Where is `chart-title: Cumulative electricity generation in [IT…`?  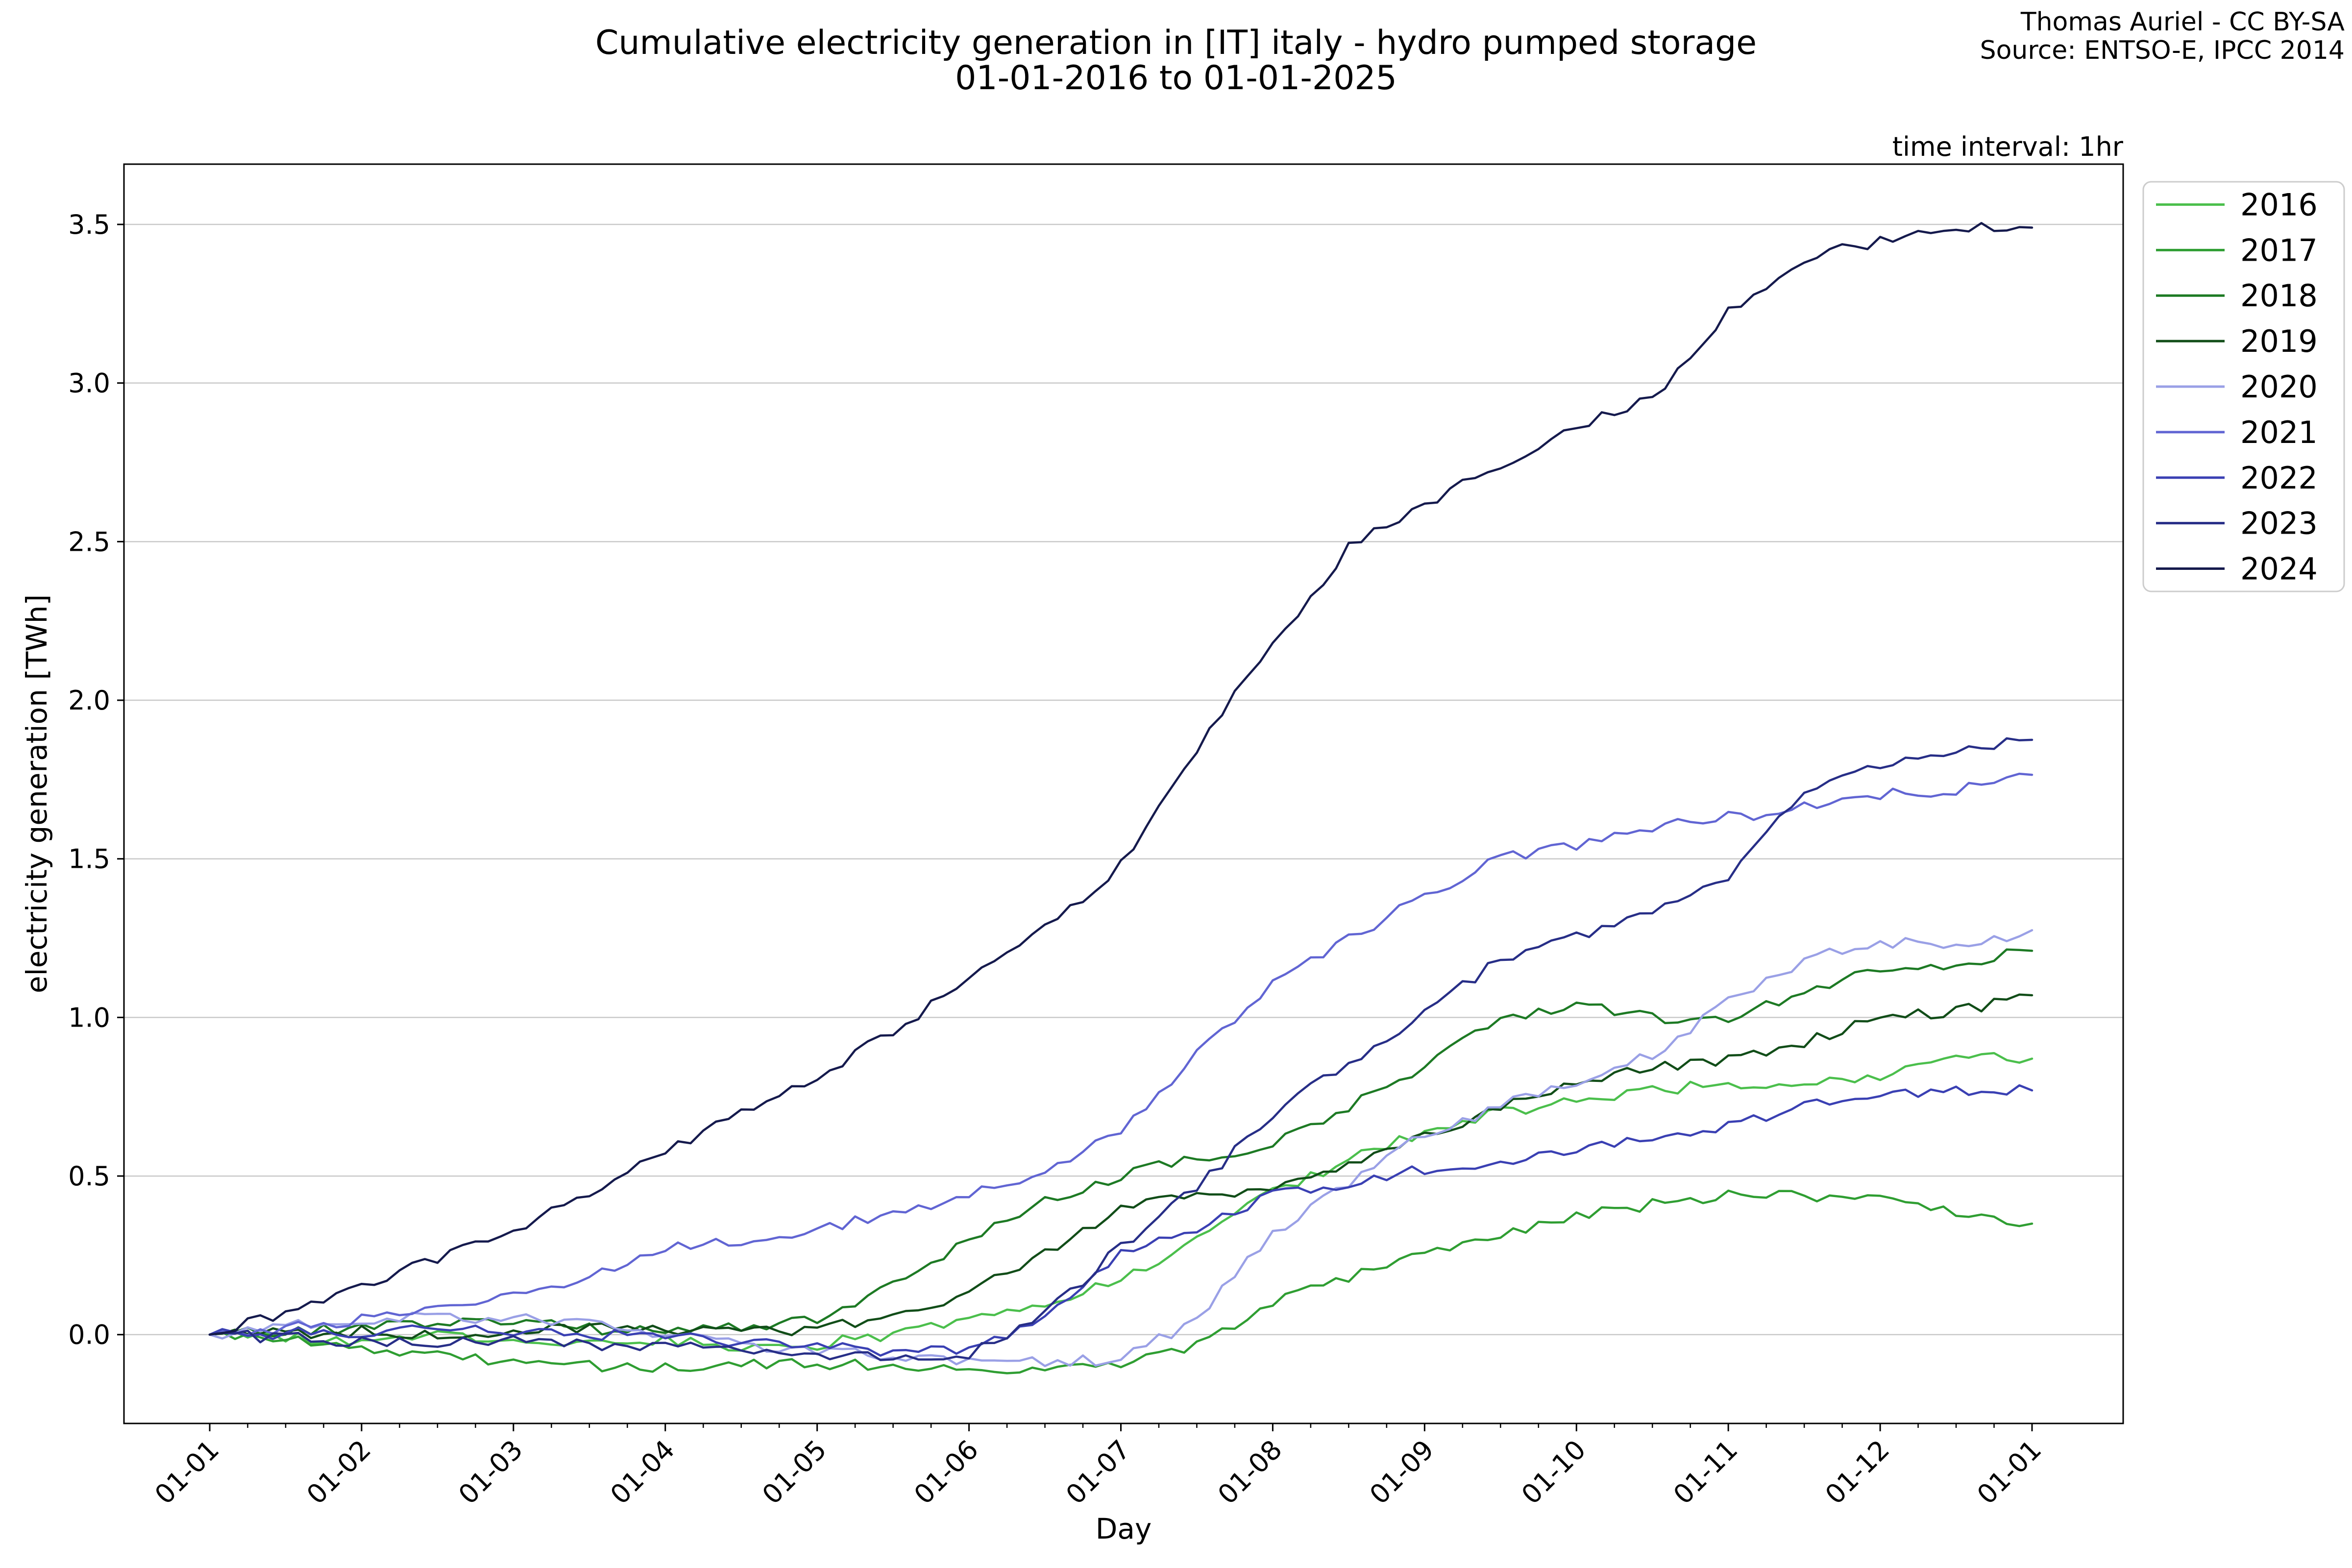 chart-title: Cumulative electricity generation in [IT… is located at coordinates (1176, 43).